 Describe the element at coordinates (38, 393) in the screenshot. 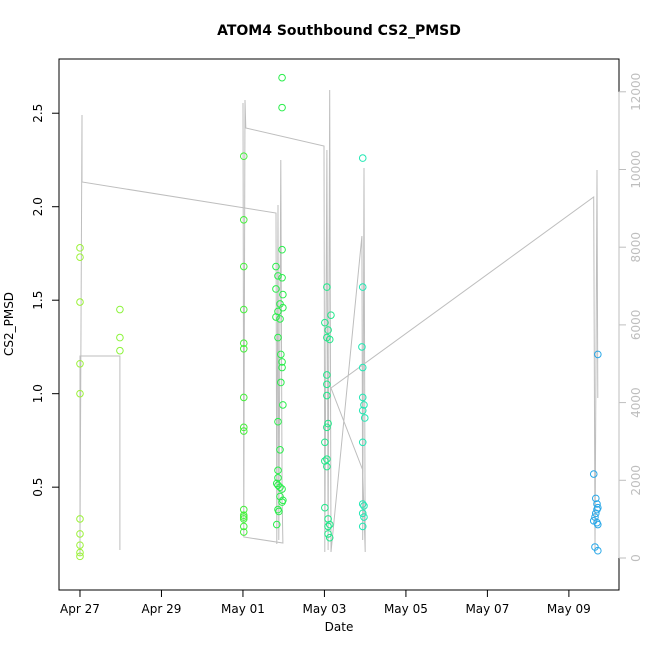

I see `y-tick-label: 1.0` at that location.